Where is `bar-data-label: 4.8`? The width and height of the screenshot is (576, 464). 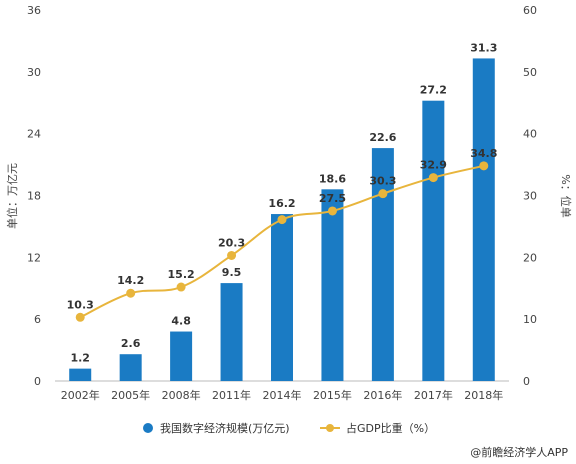
bar-data-label: 4.8 is located at coordinates (181, 321).